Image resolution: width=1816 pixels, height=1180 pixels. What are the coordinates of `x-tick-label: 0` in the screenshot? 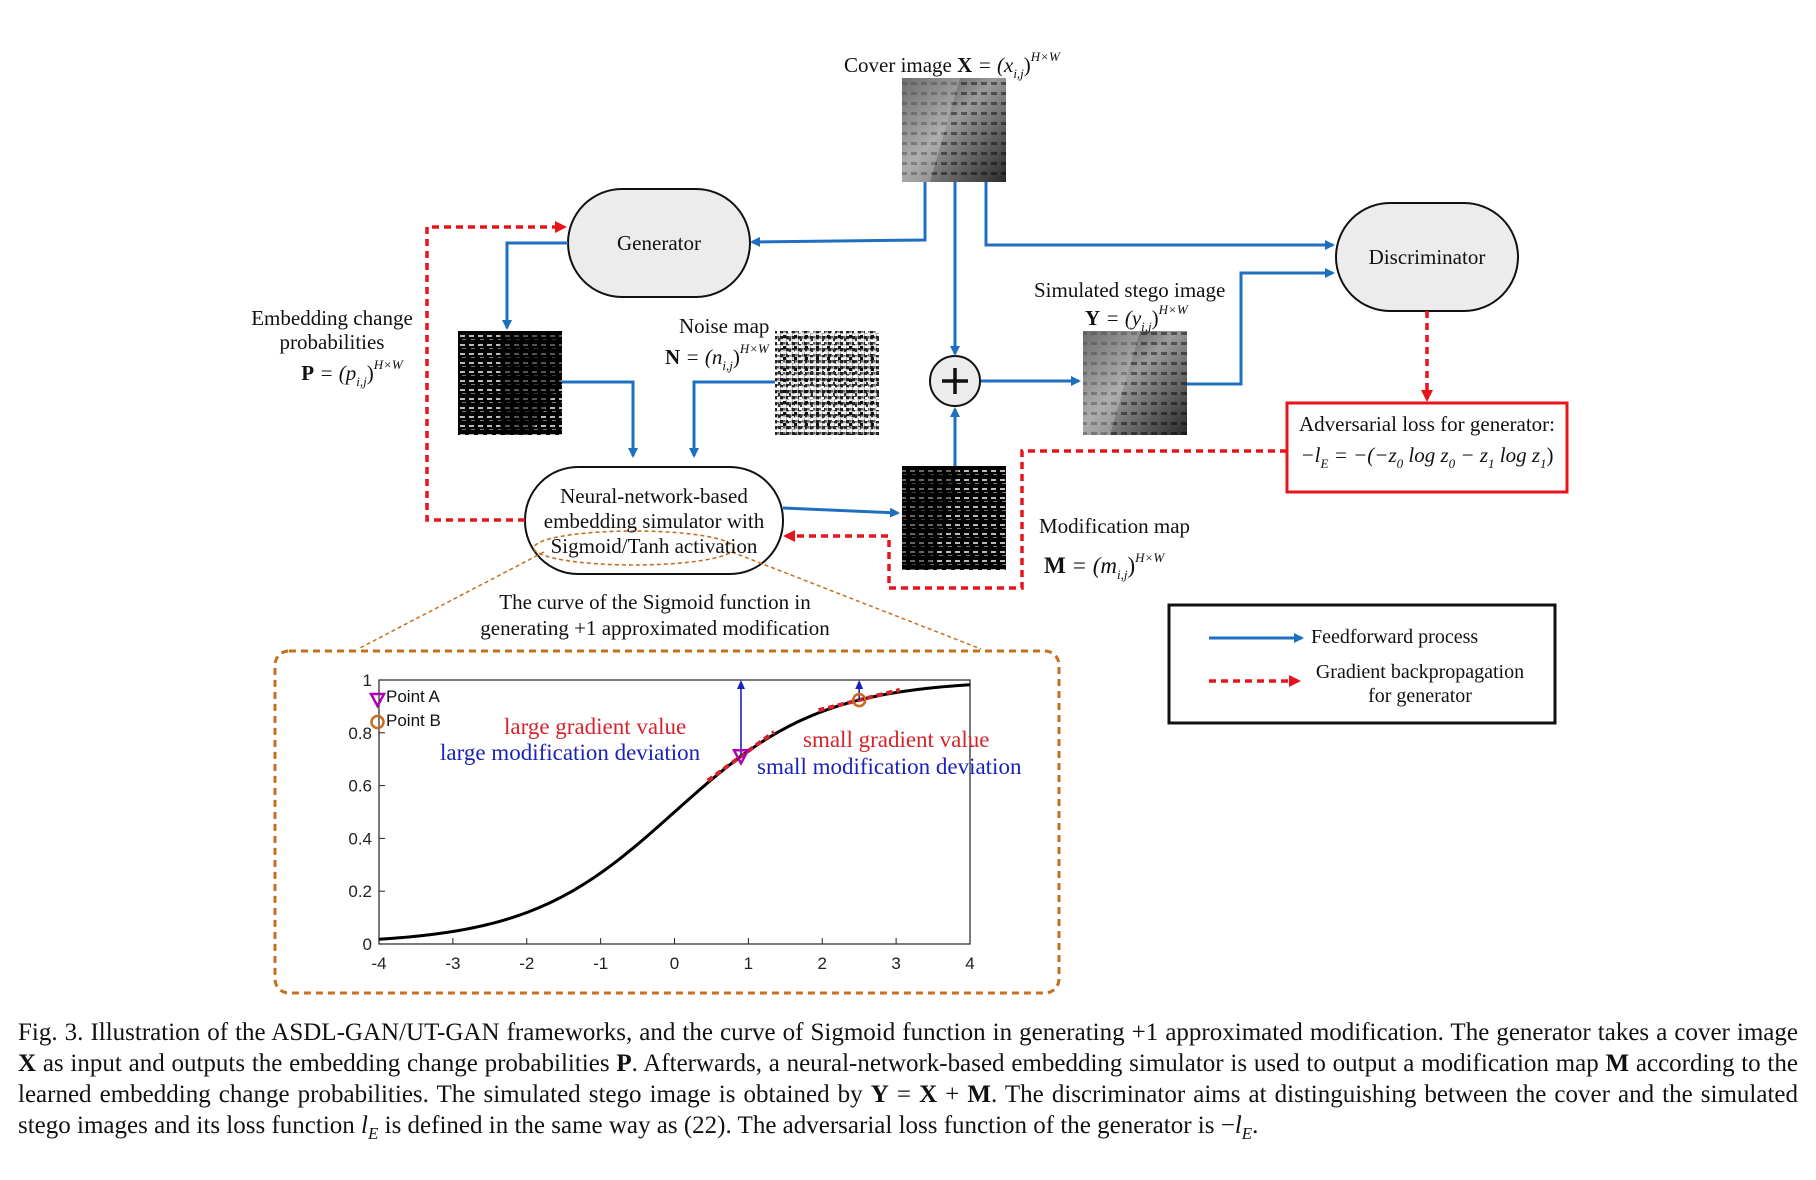 It's located at (674, 963).